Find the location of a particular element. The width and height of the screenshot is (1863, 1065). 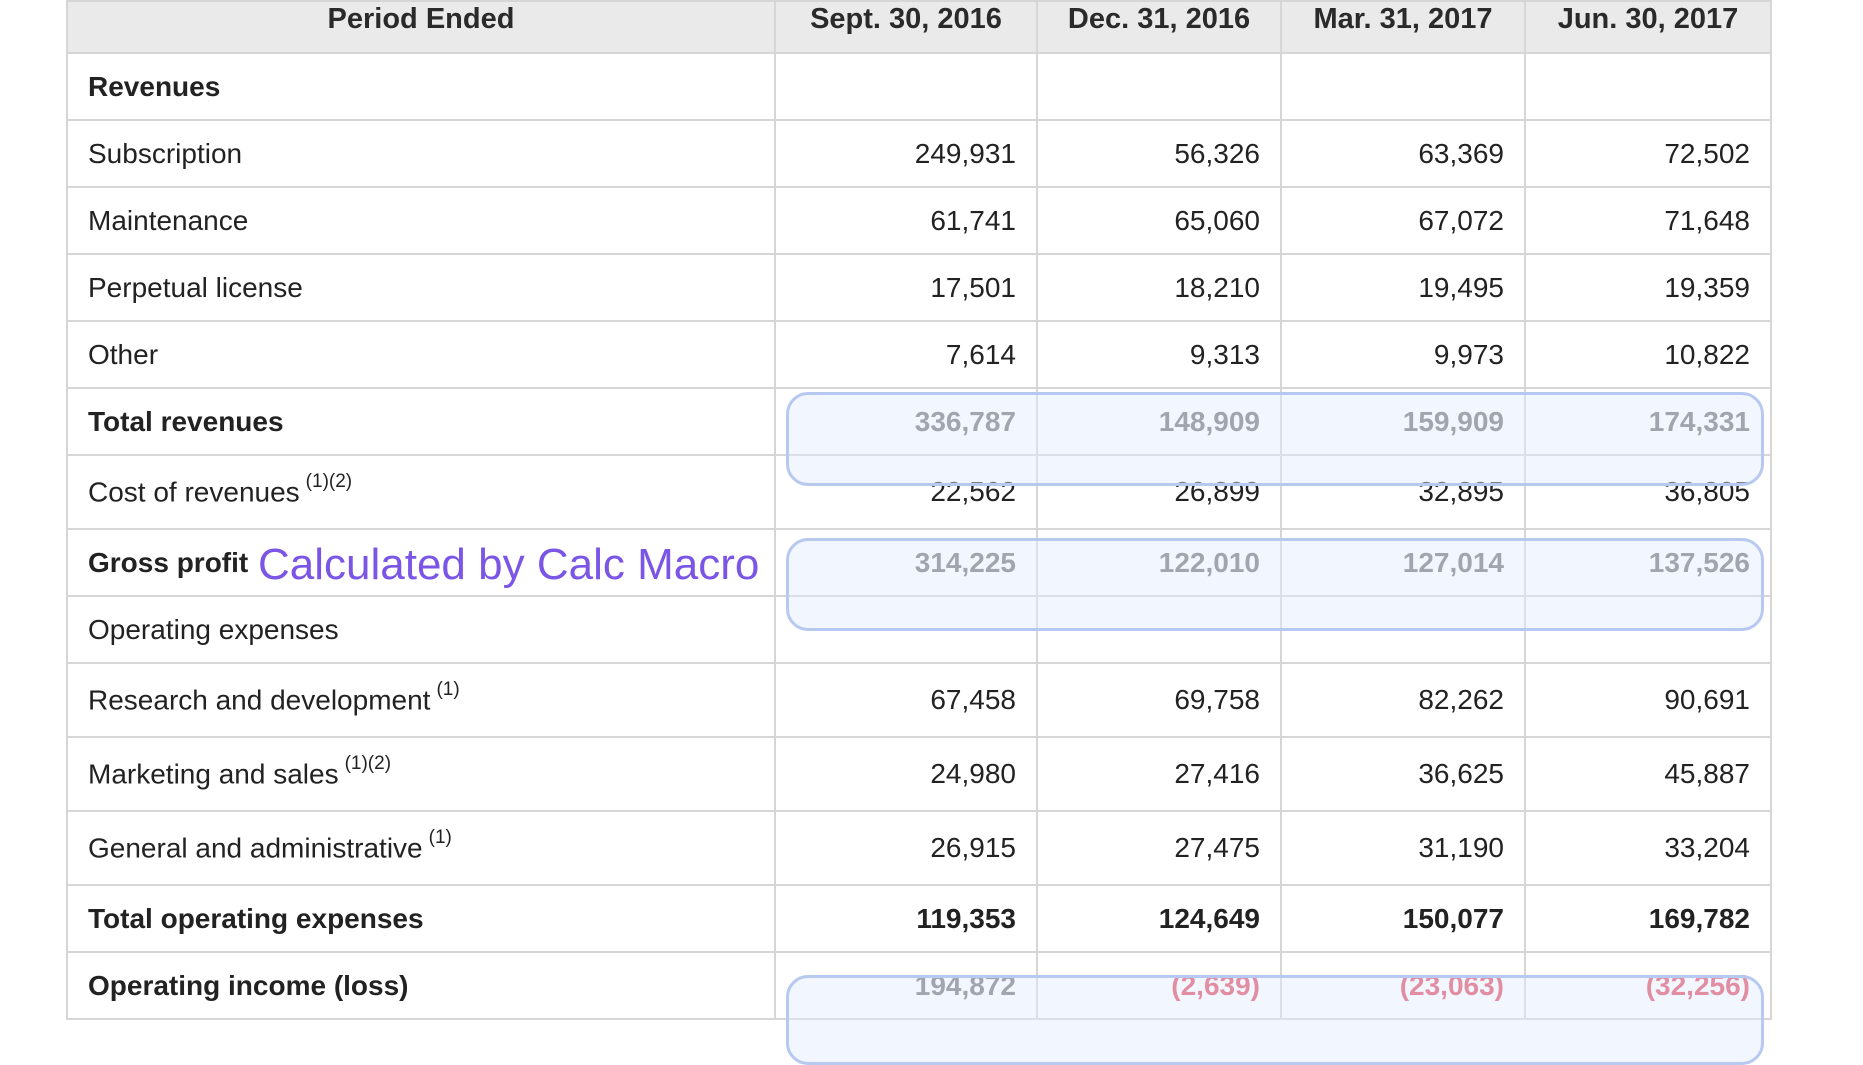

row-label: Research and development (1) is located at coordinates (421, 700).